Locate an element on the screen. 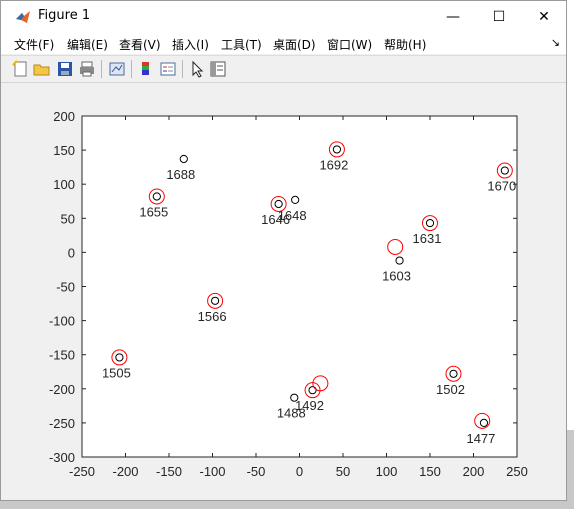  point-label: 1692 is located at coordinates (333, 164).